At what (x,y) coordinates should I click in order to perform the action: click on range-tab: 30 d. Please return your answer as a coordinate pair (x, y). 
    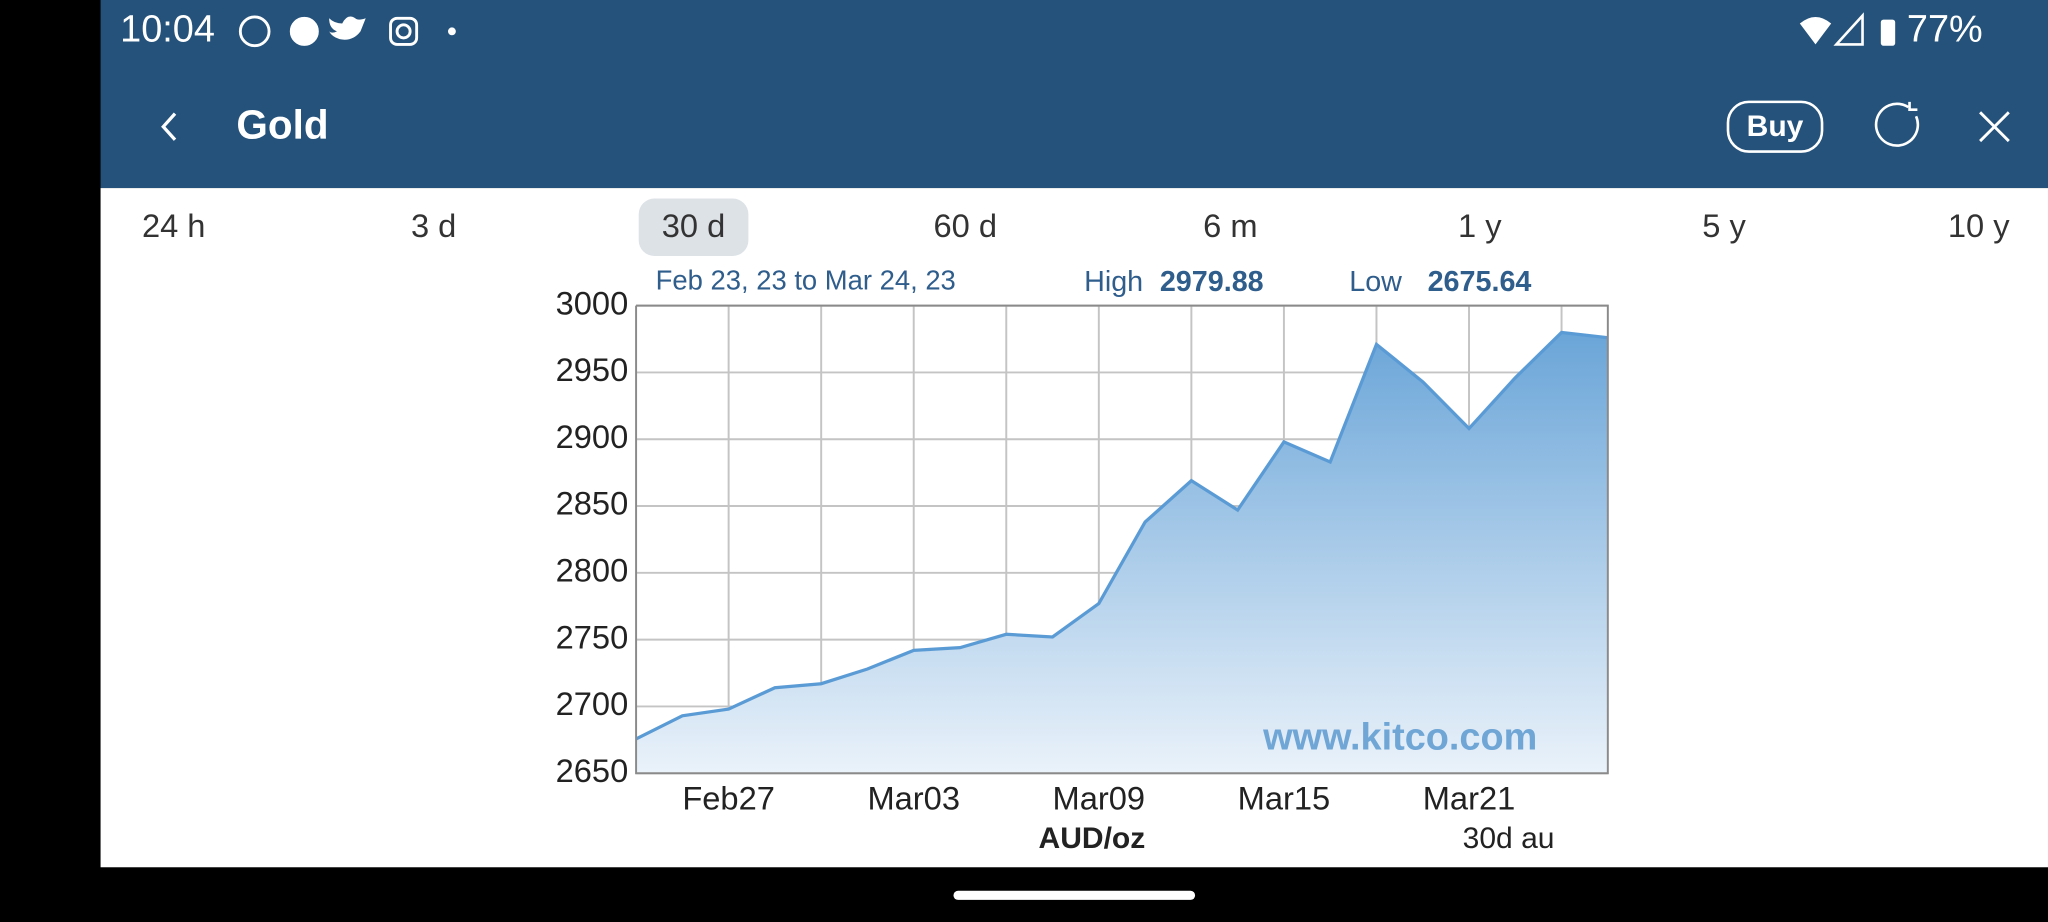
    Looking at the image, I should click on (693, 227).